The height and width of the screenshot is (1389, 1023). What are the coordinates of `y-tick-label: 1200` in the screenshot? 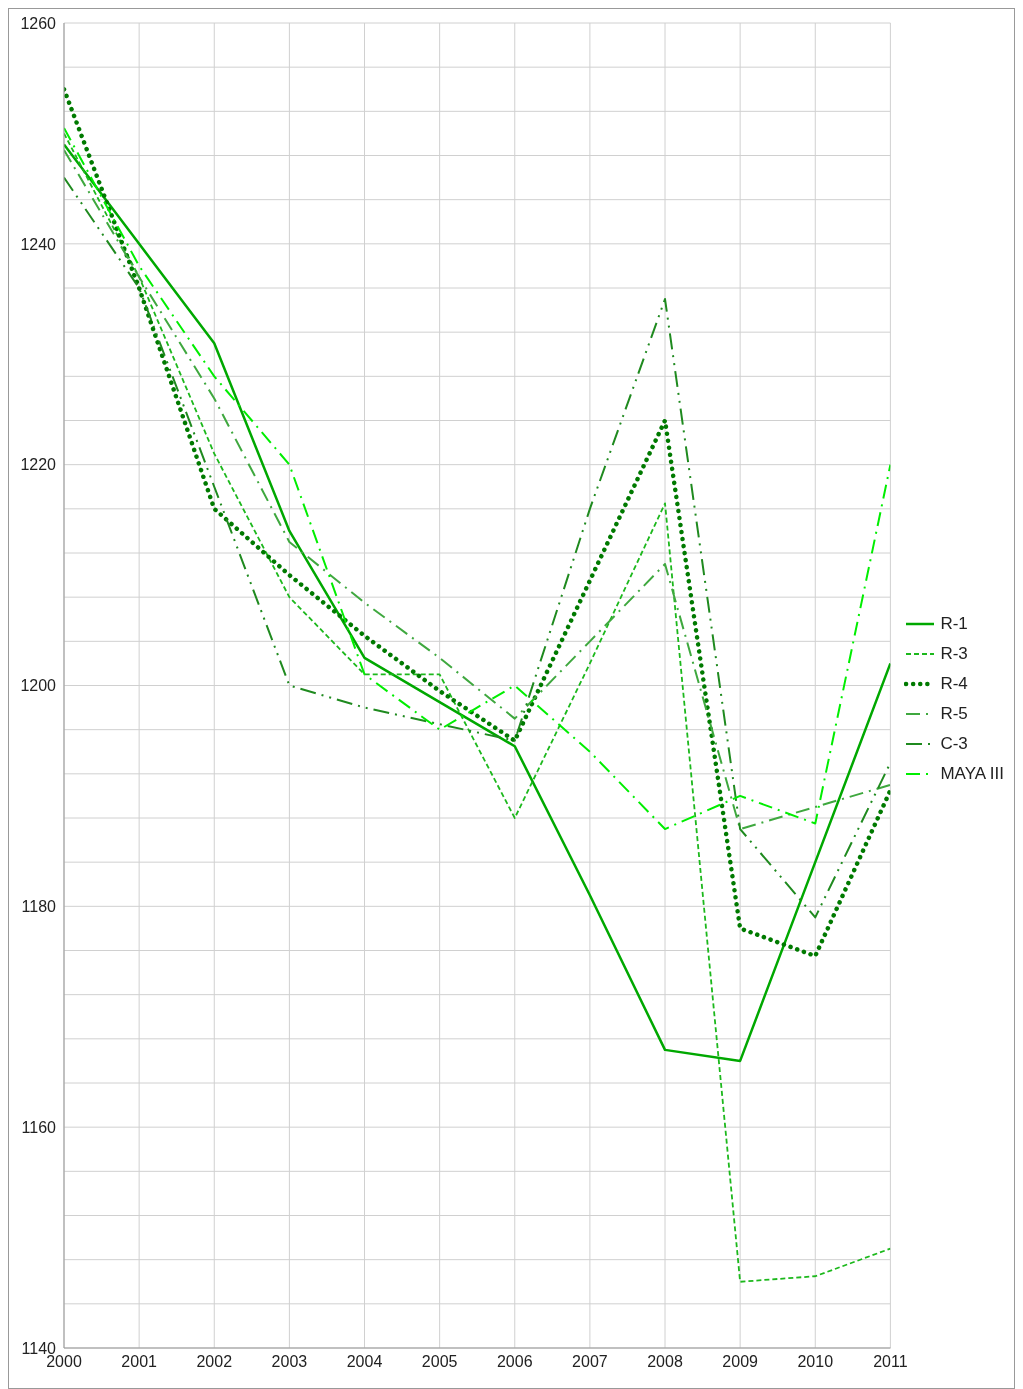 It's located at (38, 686).